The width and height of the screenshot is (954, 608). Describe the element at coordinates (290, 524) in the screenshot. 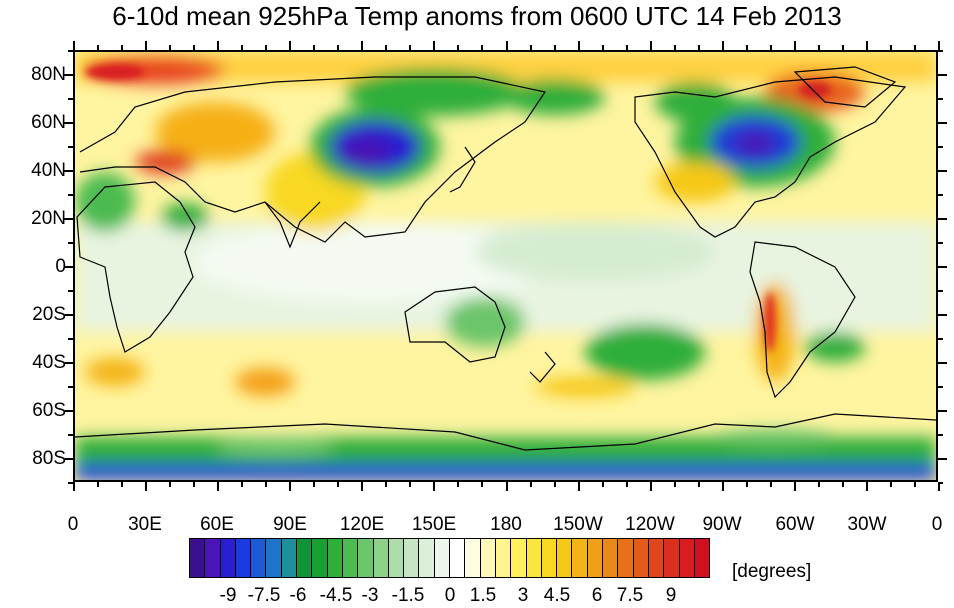

I see `lon-label-90e: 90E` at that location.